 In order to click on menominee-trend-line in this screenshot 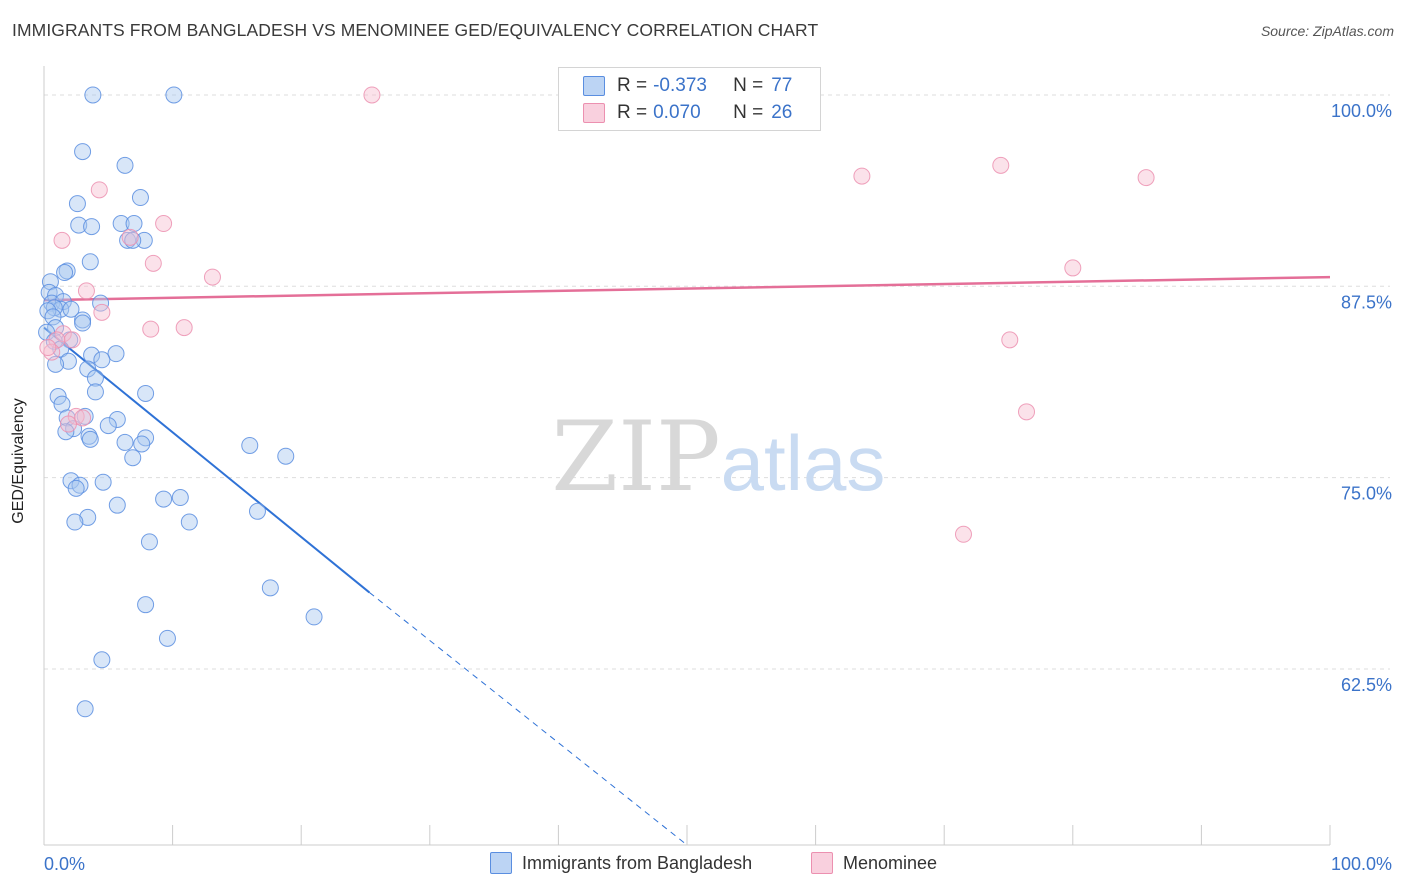, I will do `click(687, 288)`.